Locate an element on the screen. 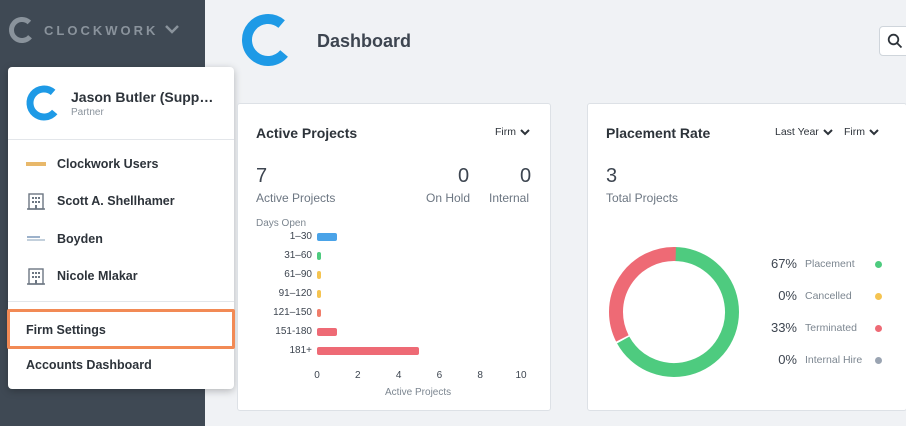  card-title: Placement Rate is located at coordinates (658, 133).